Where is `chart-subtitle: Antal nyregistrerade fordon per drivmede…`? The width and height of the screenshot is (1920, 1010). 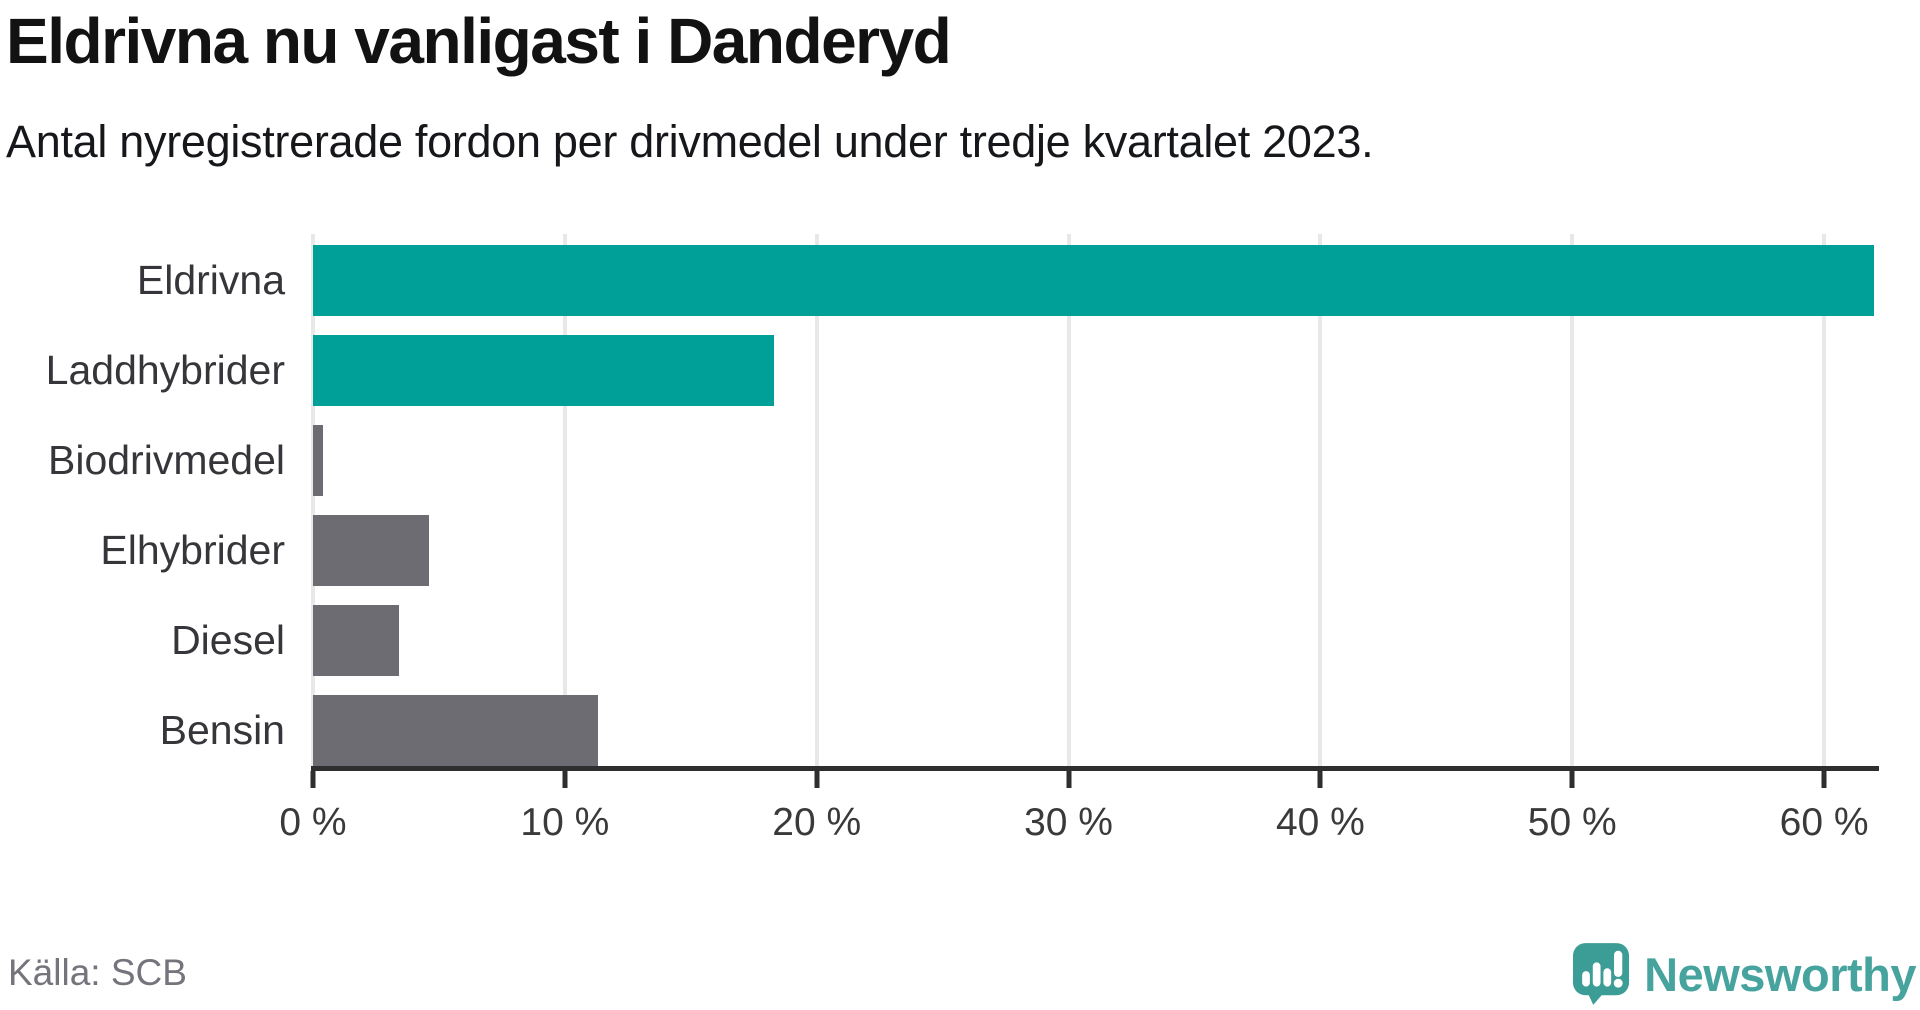
chart-subtitle: Antal nyregistrerade fordon per drivmede… is located at coordinates (690, 141).